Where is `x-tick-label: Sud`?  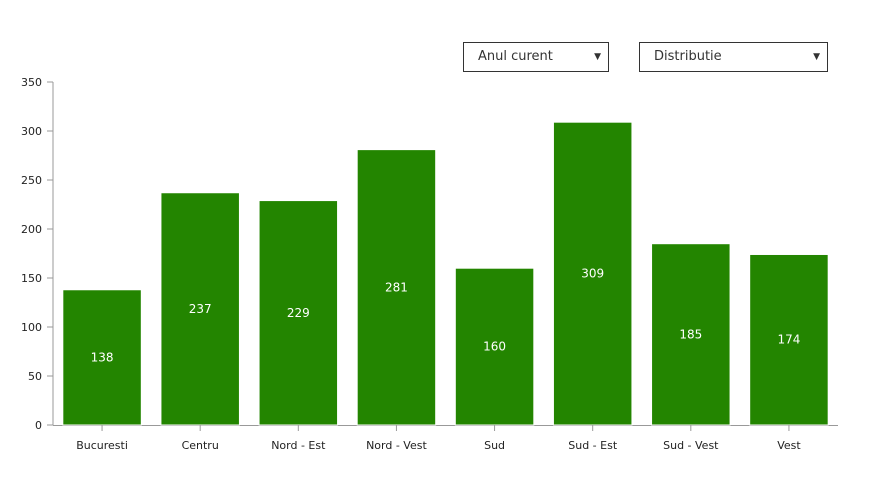
x-tick-label: Sud is located at coordinates (494, 445).